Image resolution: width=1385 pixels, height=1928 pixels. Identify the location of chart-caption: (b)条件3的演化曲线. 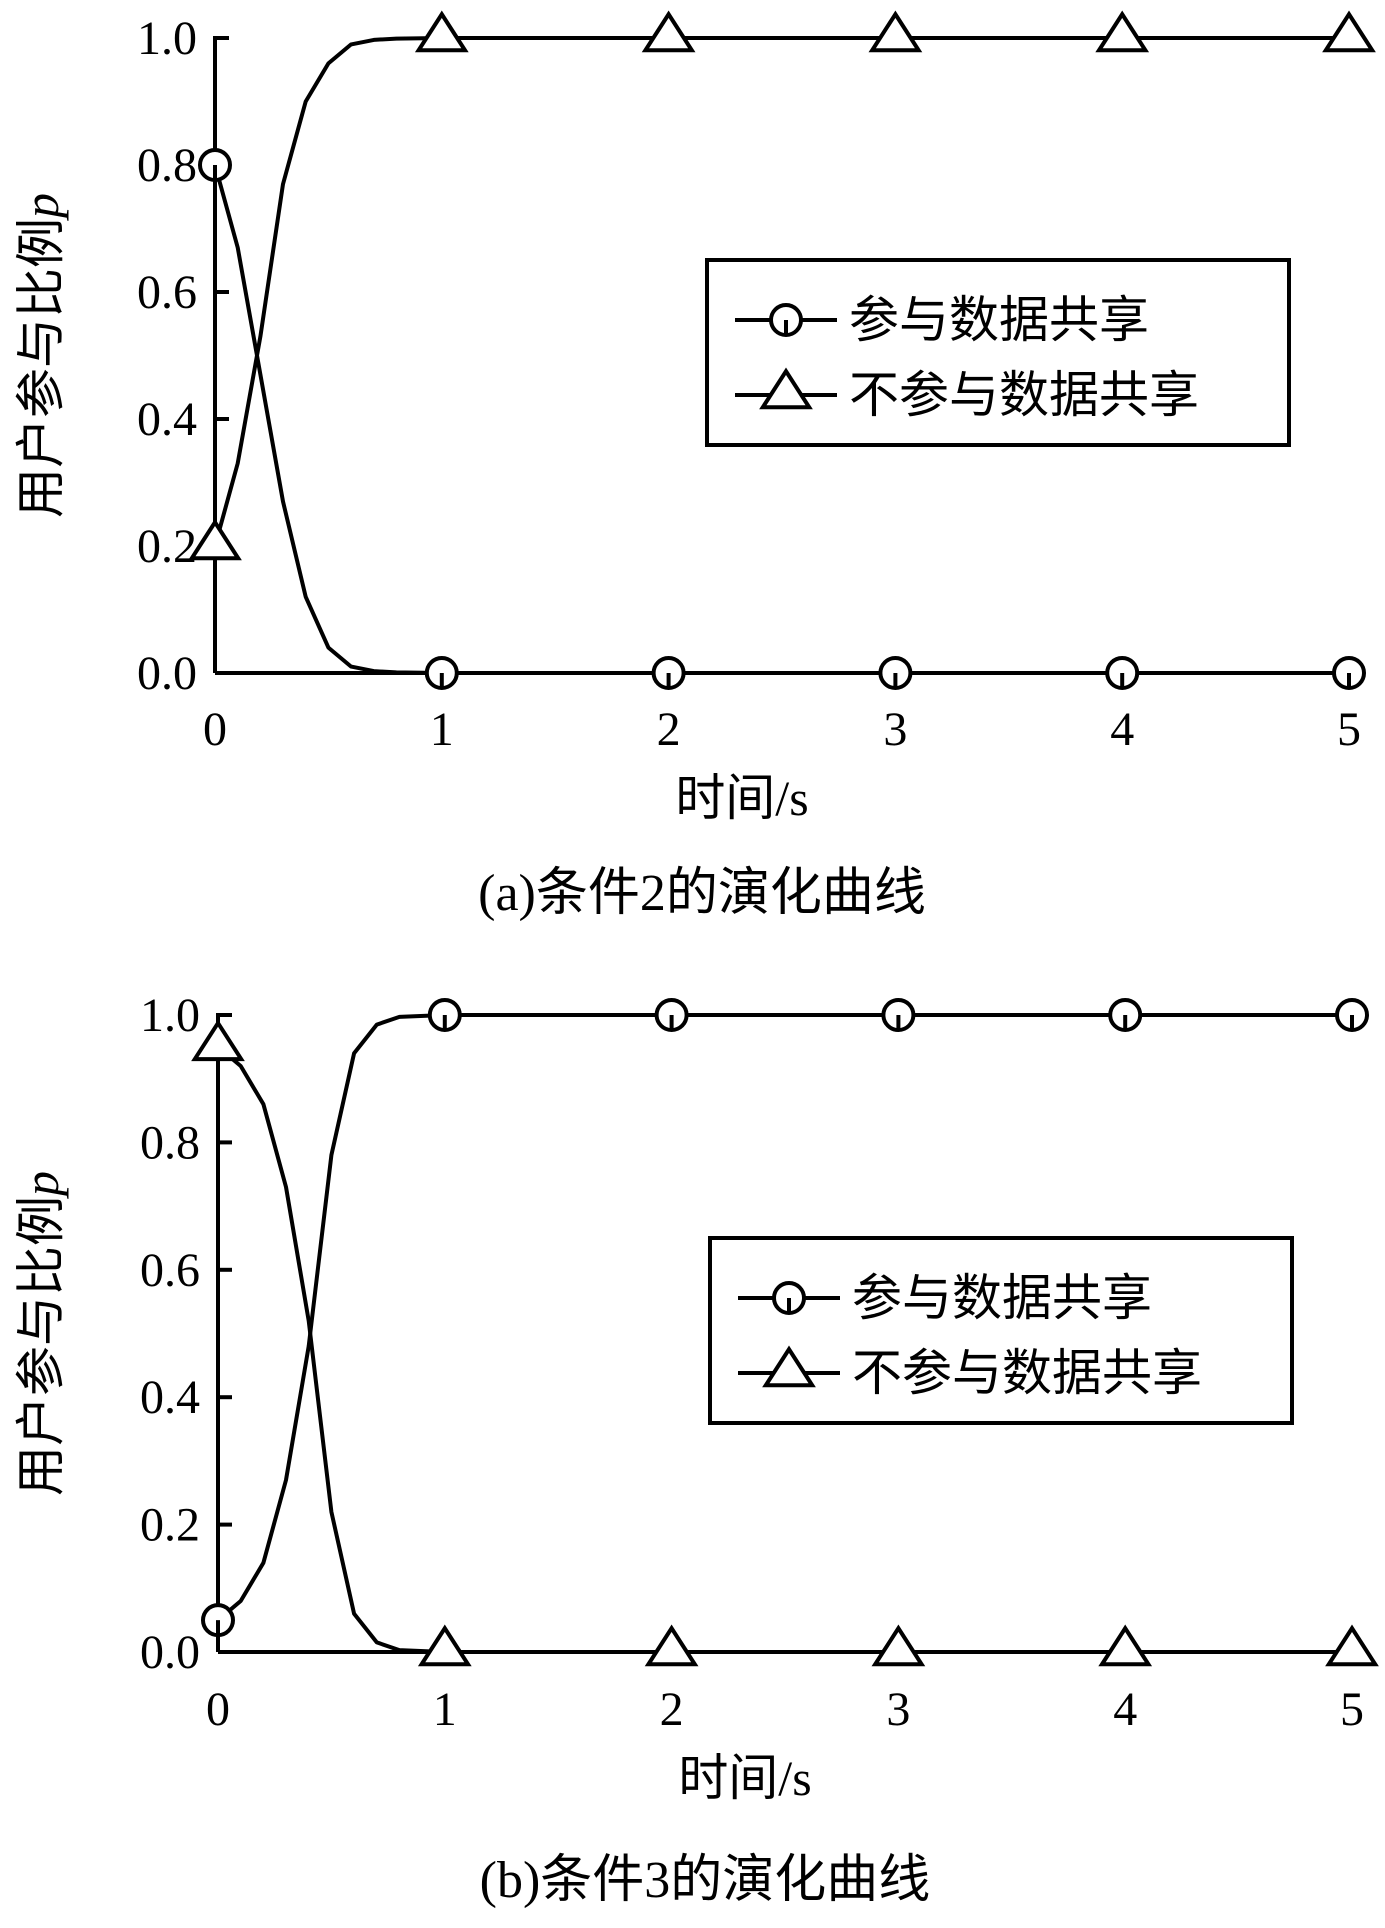
(705, 1880).